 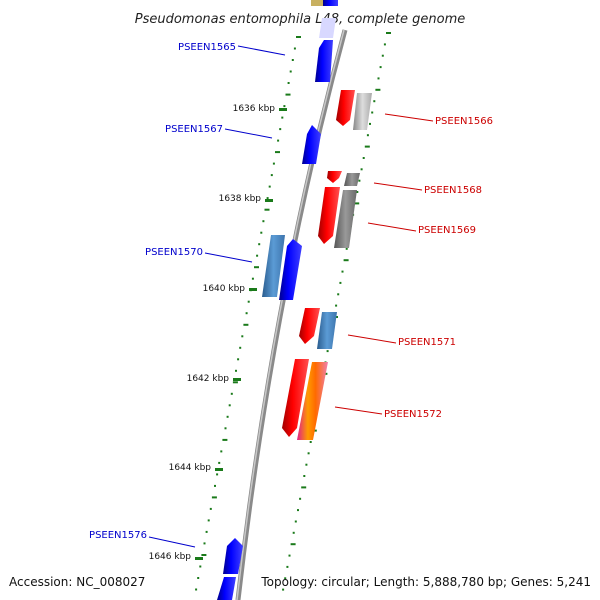 What do you see at coordinates (295, 398) in the screenshot?
I see `gene-pseen1572` at bounding box center [295, 398].